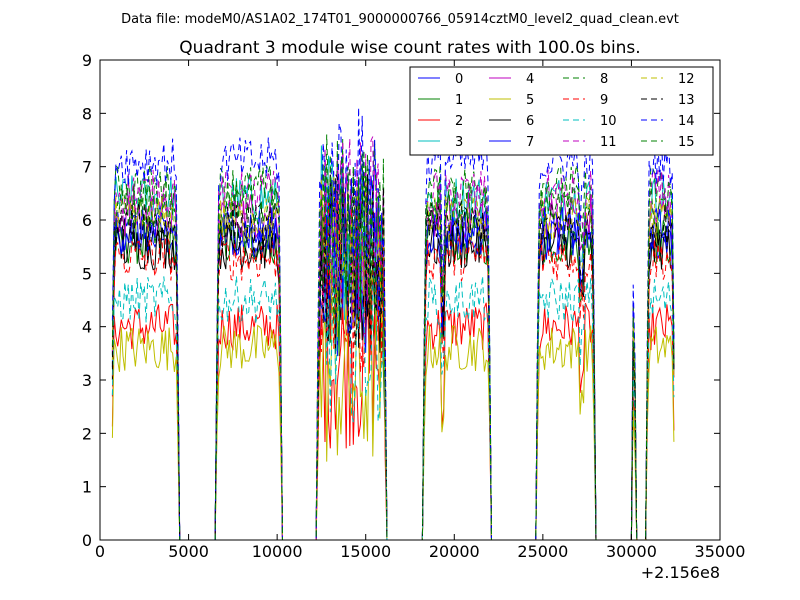  What do you see at coordinates (87, 487) in the screenshot?
I see `y-tick-label: 1` at bounding box center [87, 487].